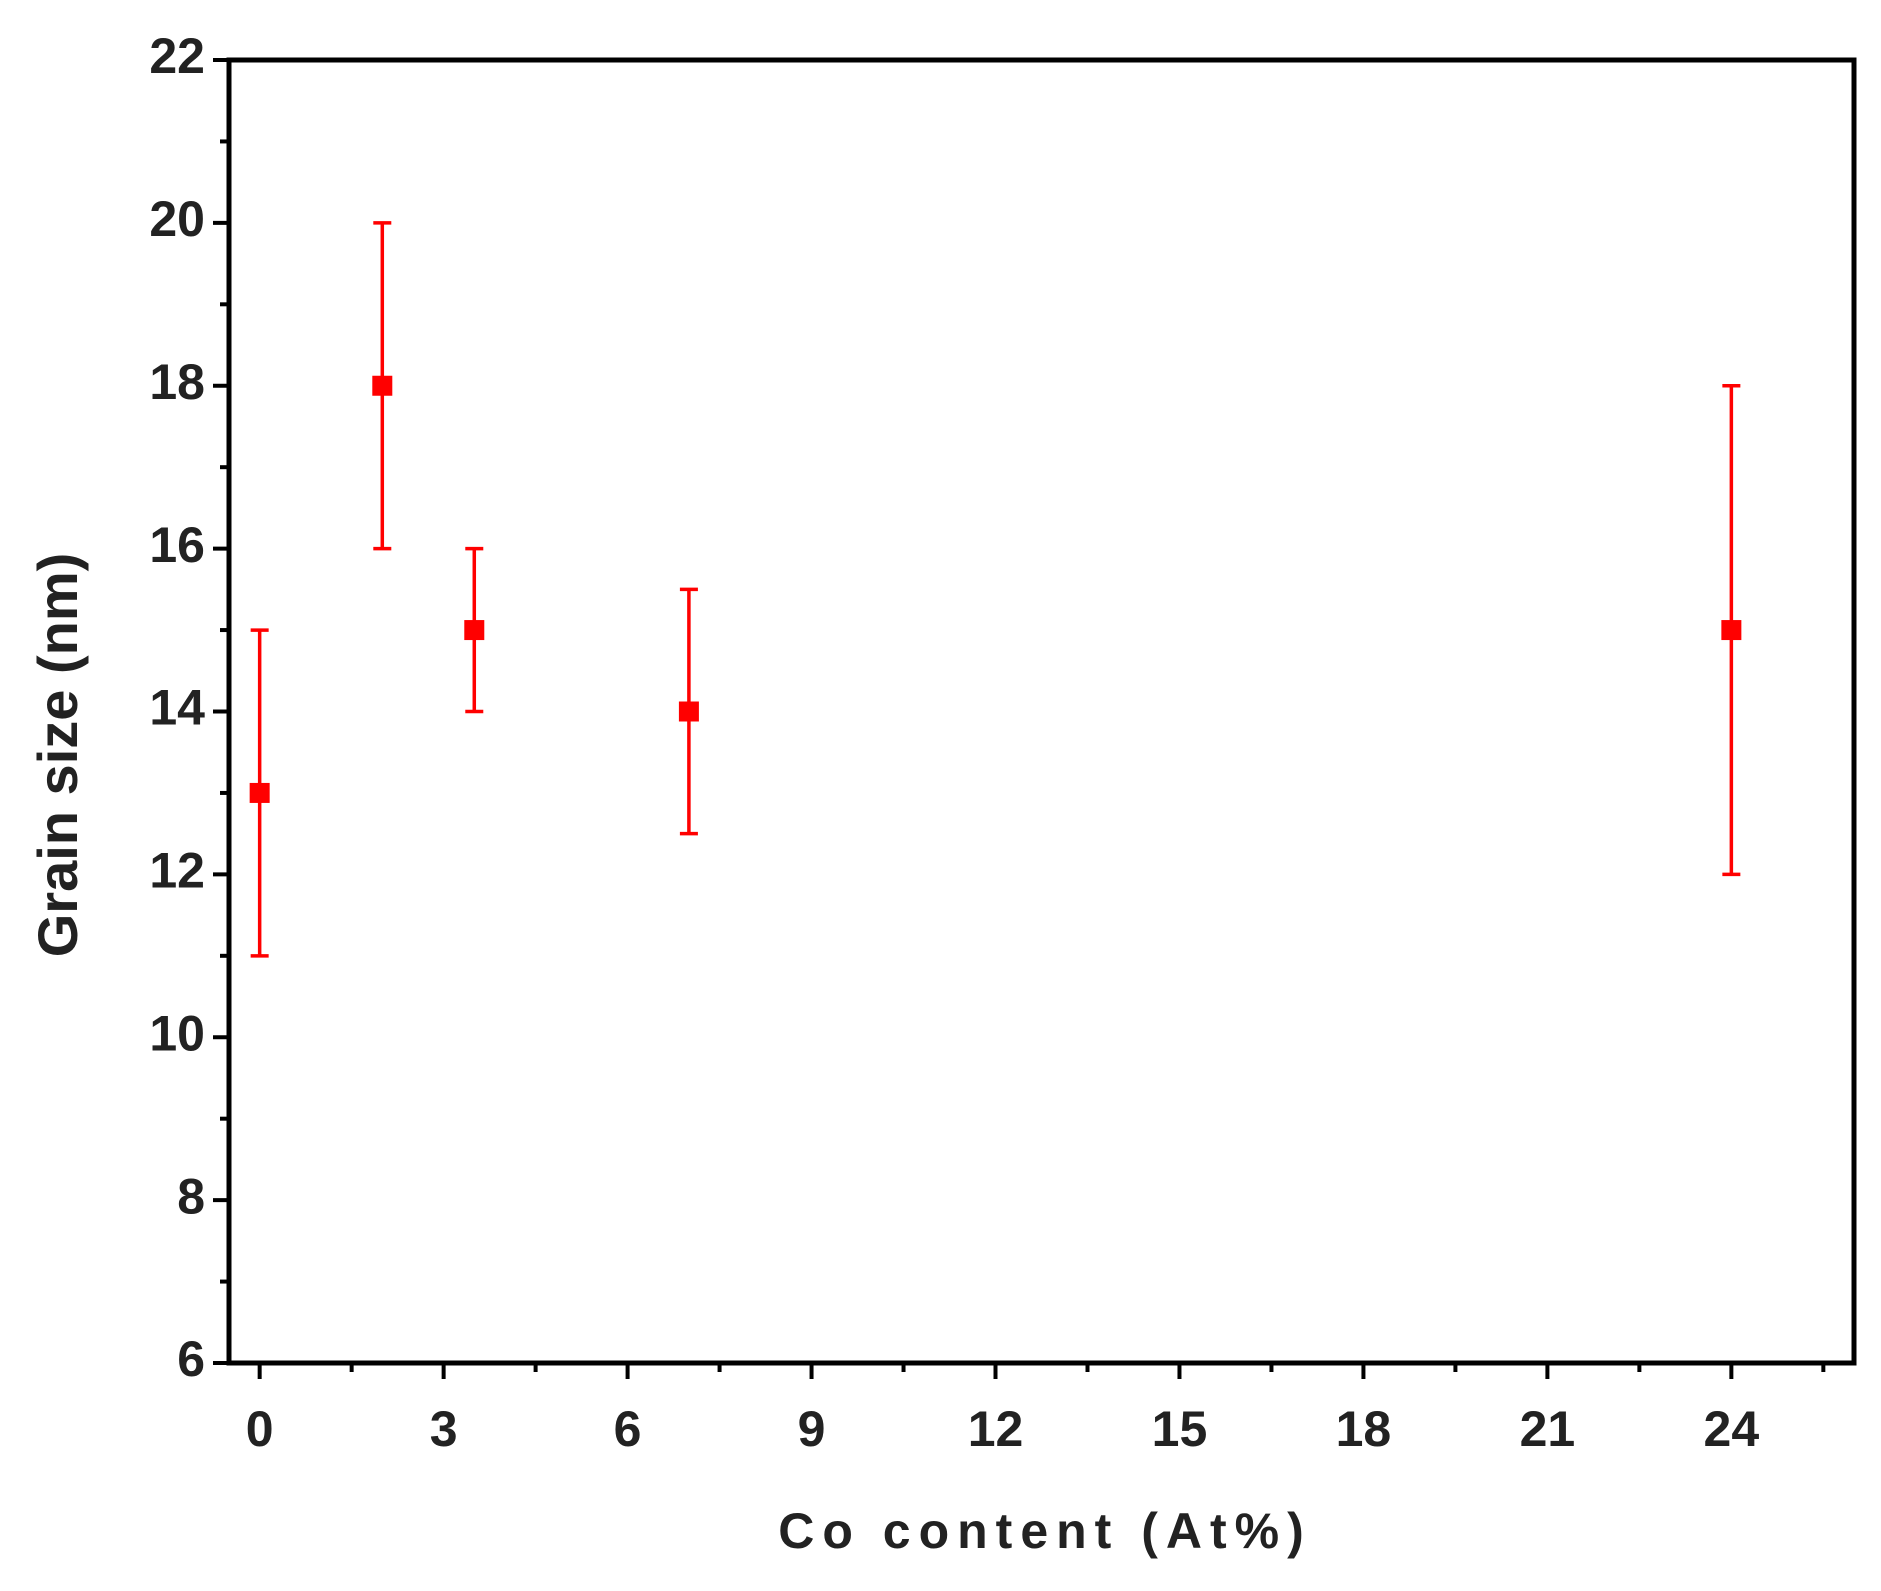  I want to click on y-tick-label: 16, so click(177, 545).